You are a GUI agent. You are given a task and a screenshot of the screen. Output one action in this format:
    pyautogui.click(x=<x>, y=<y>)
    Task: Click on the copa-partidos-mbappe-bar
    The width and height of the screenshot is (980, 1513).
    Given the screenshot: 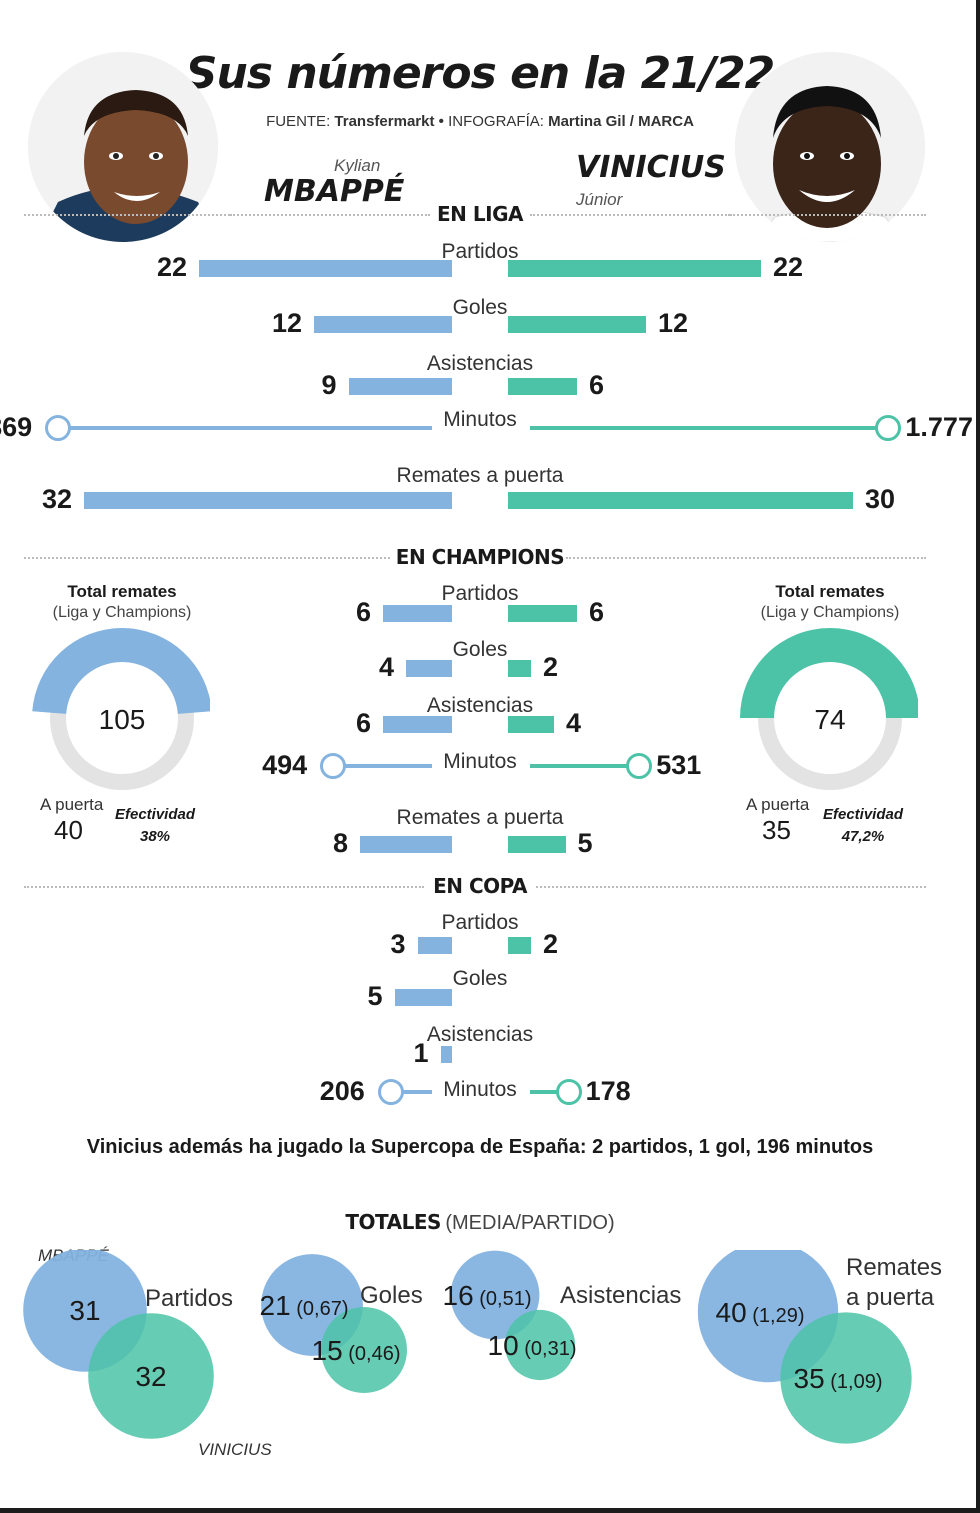 What is the action you would take?
    pyautogui.click(x=434, y=945)
    